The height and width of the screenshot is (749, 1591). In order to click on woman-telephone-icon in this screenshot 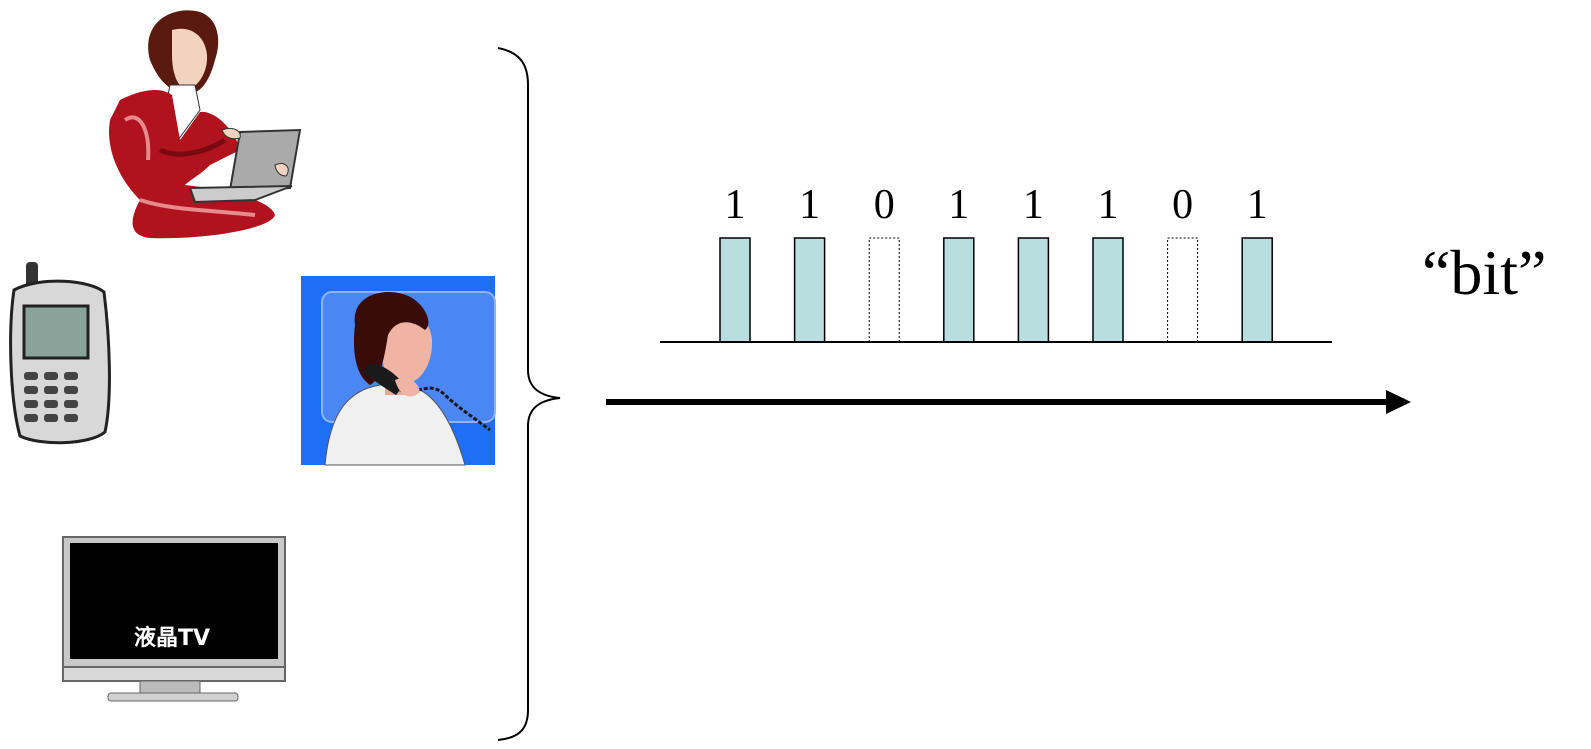, I will do `click(398, 371)`.